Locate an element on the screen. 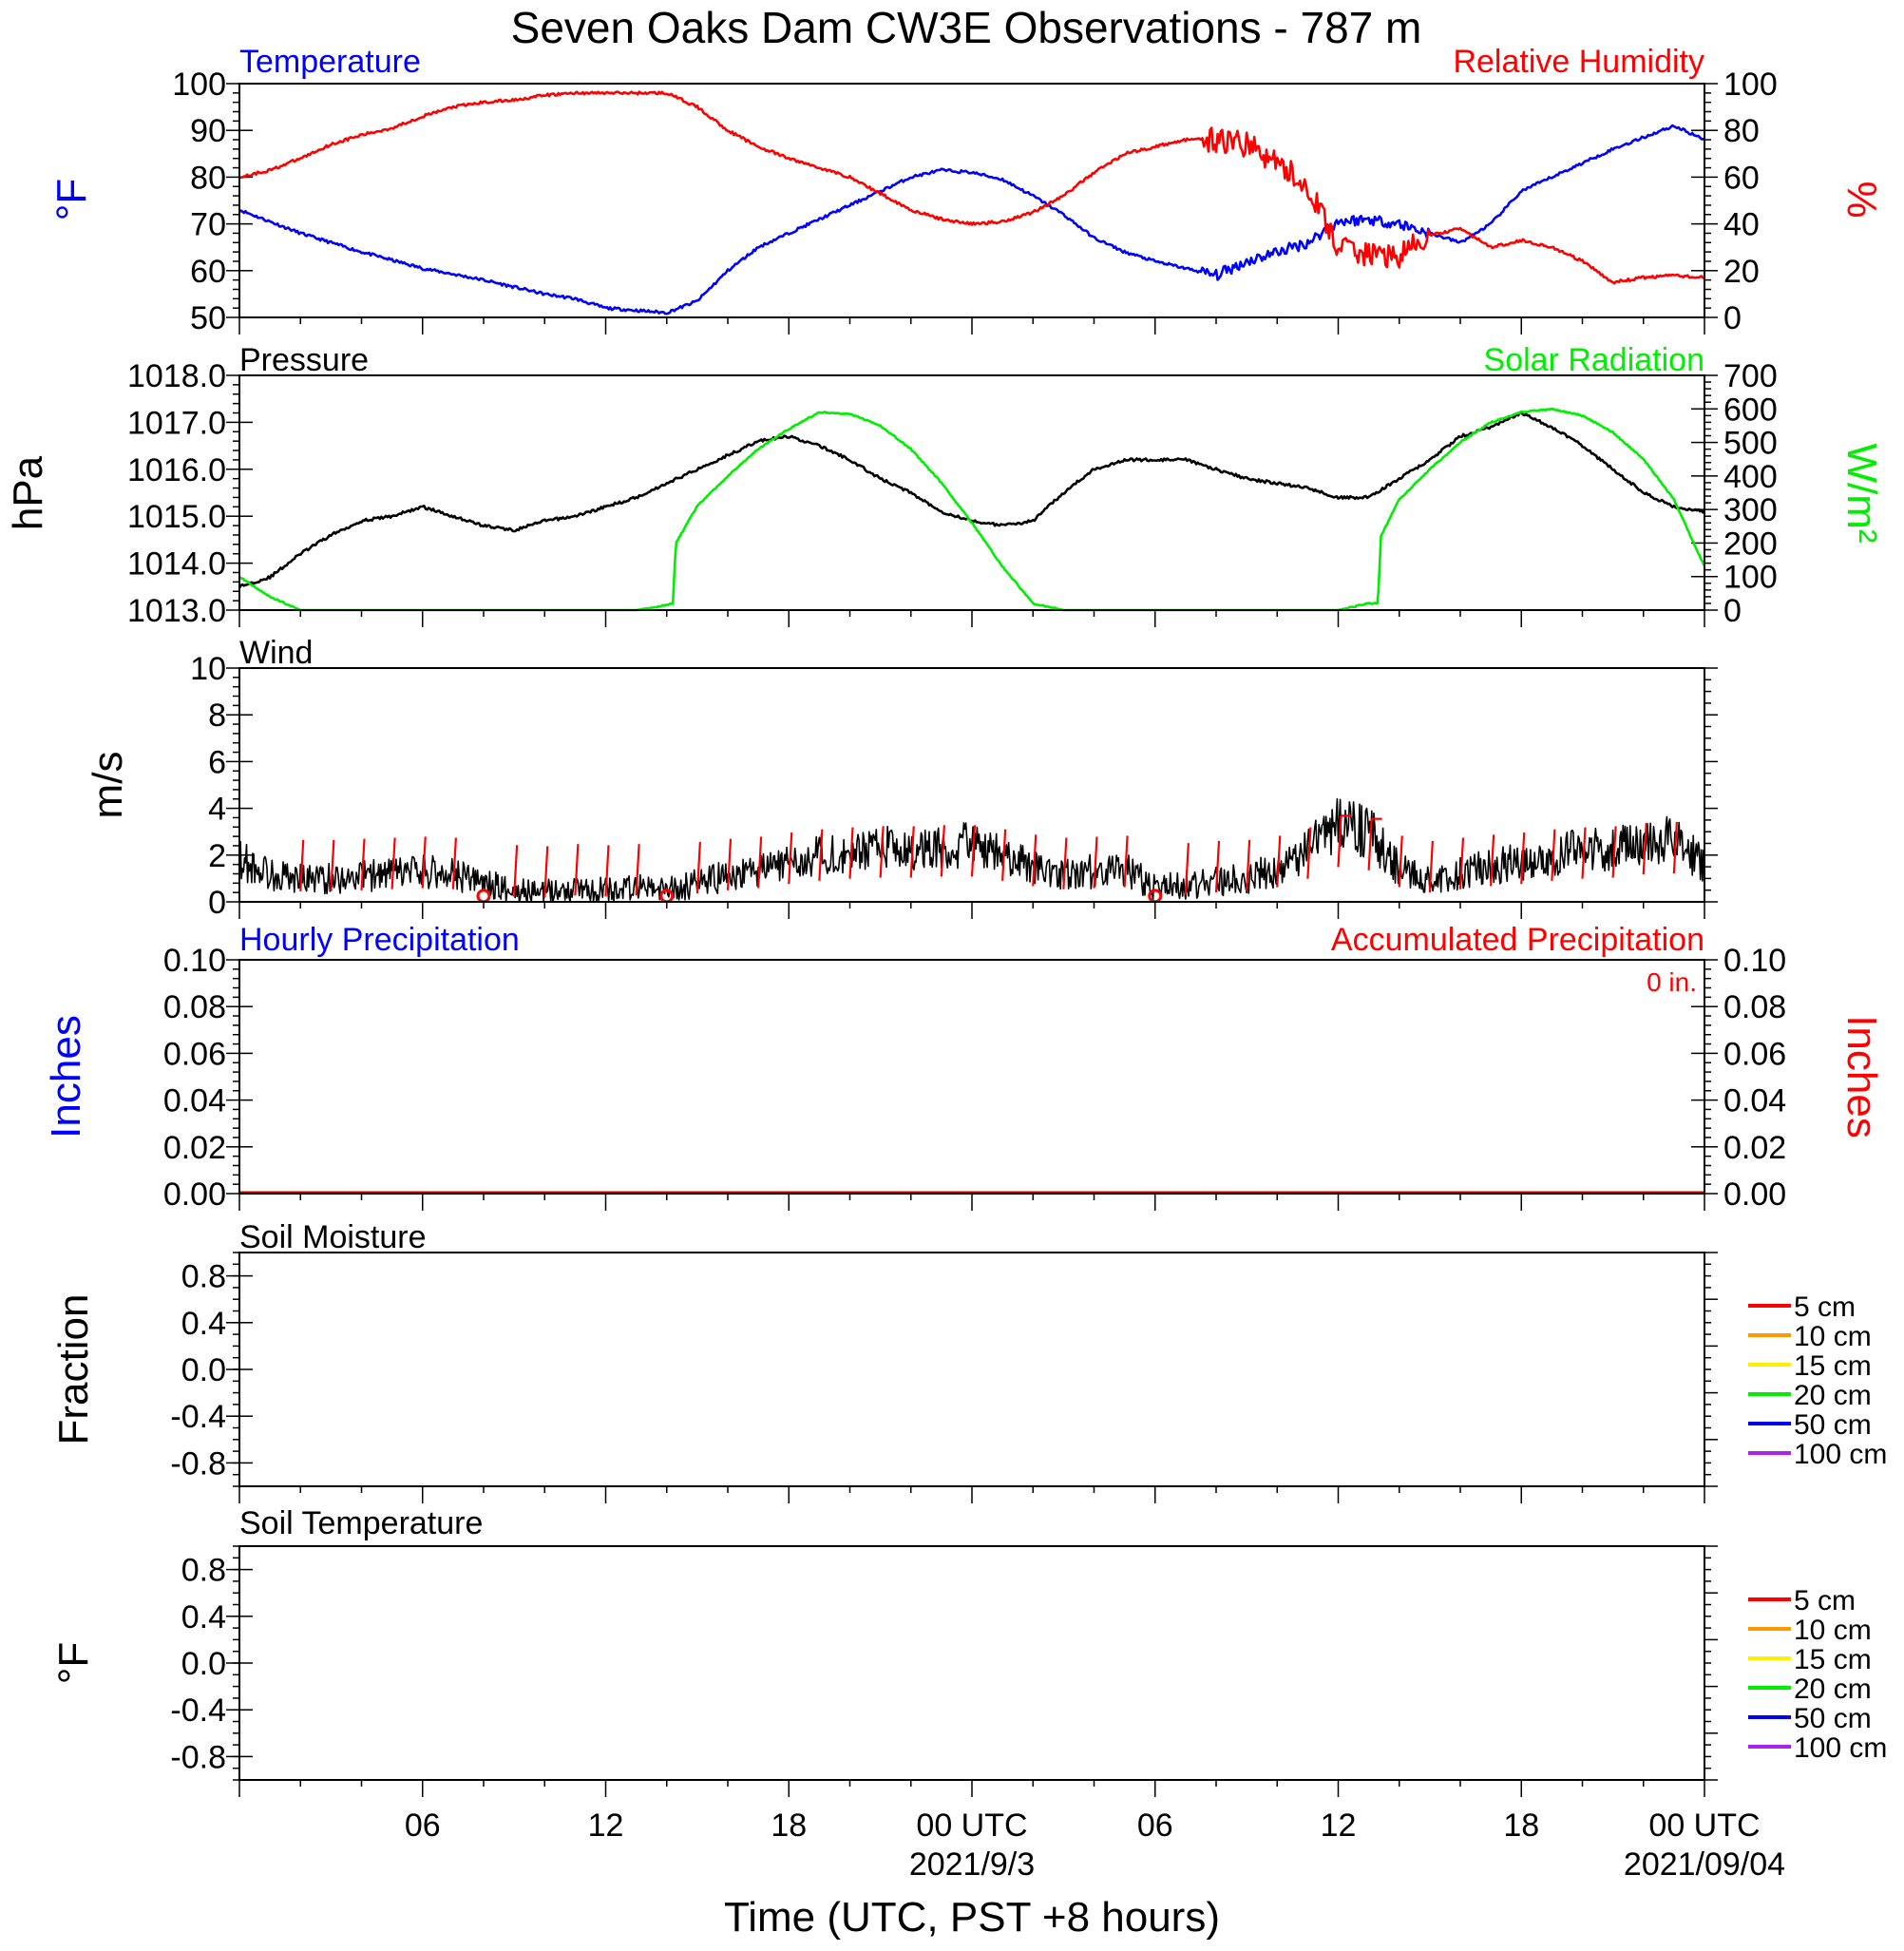  wind-ticks: 10 8 6 4 2 0 is located at coordinates (954, 786).